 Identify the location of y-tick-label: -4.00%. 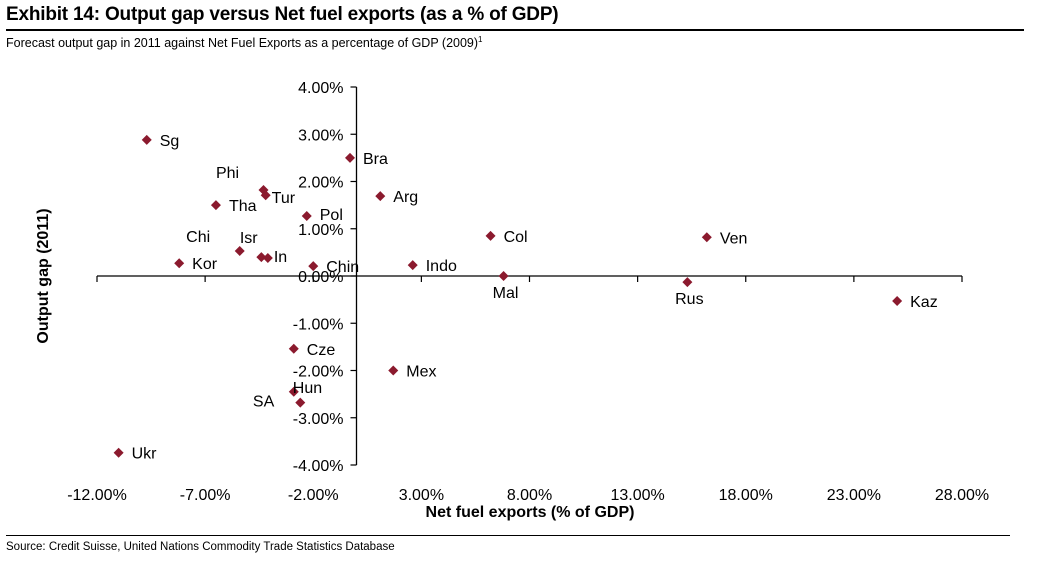
(318, 466).